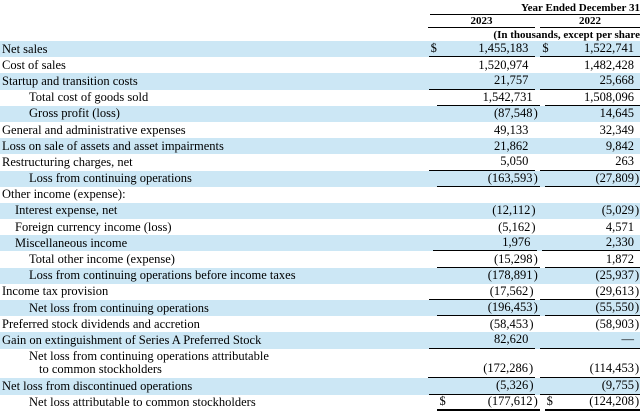  Describe the element at coordinates (505, 368) in the screenshot. I see `value-2023: (172,286` at that location.